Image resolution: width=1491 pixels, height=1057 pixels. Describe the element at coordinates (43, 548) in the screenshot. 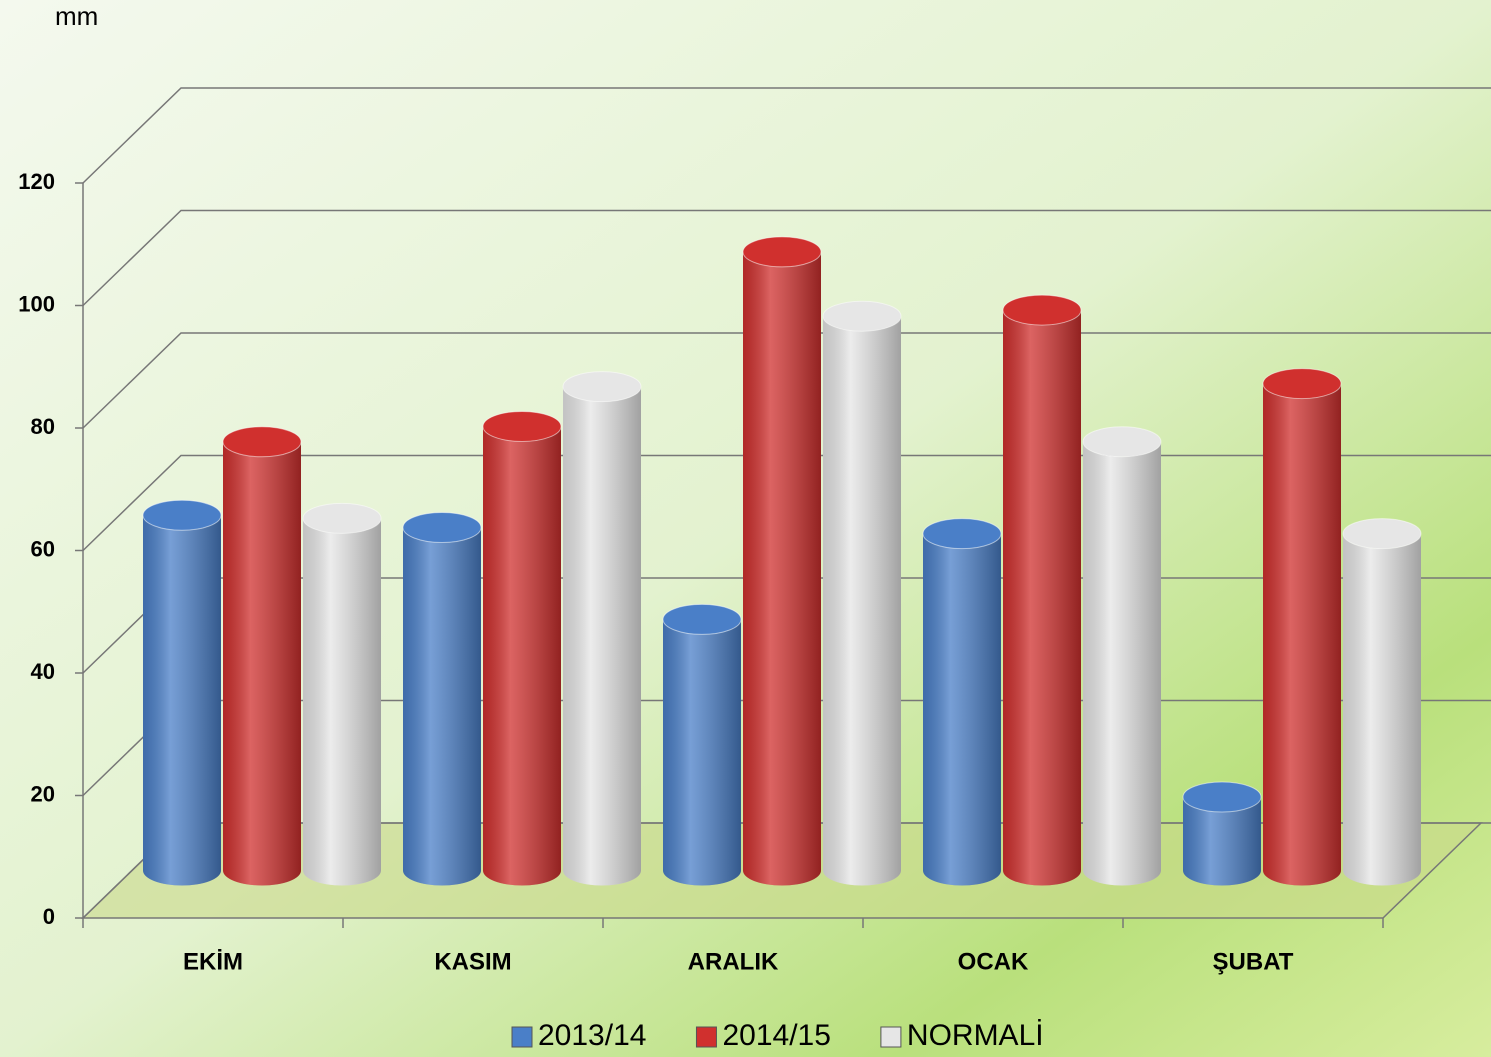

I see `y-tick-label: 60` at that location.